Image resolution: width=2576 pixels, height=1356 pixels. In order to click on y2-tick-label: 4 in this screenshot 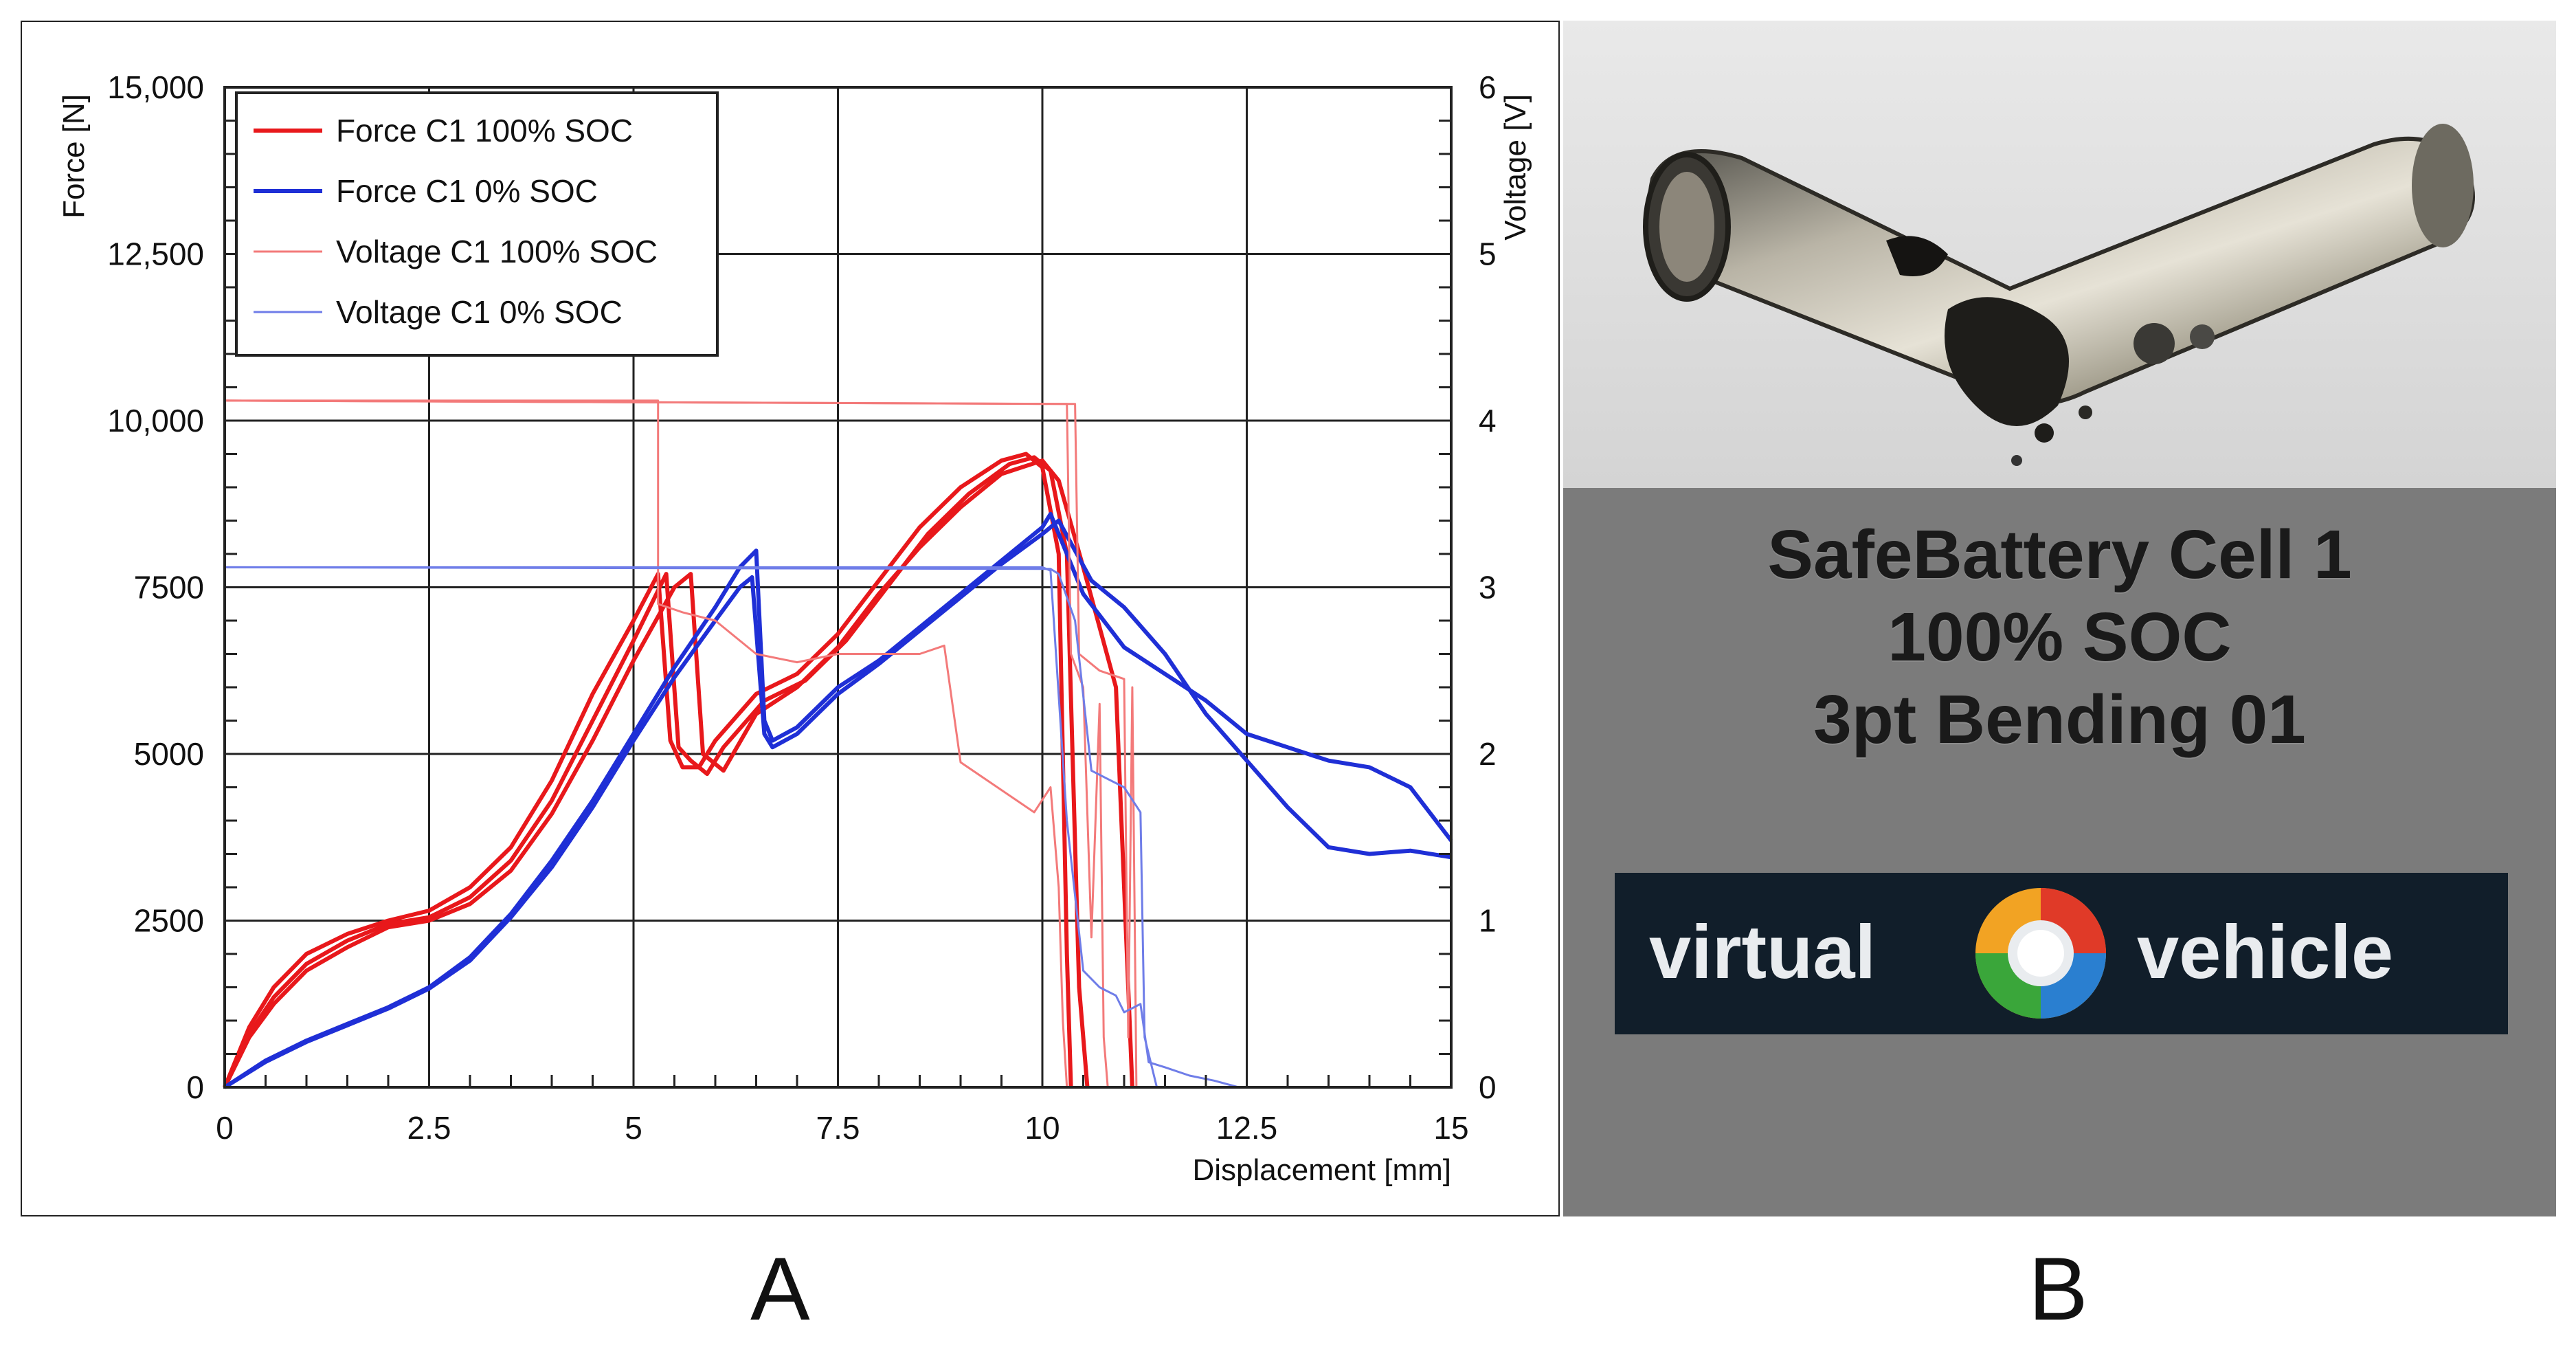, I will do `click(1488, 421)`.